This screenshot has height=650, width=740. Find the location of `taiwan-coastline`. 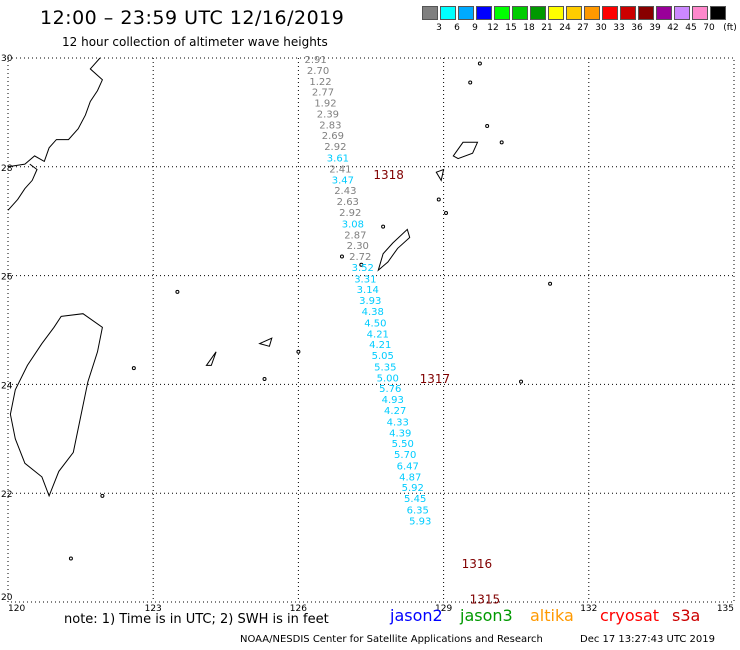

taiwan-coastline is located at coordinates (56, 405).